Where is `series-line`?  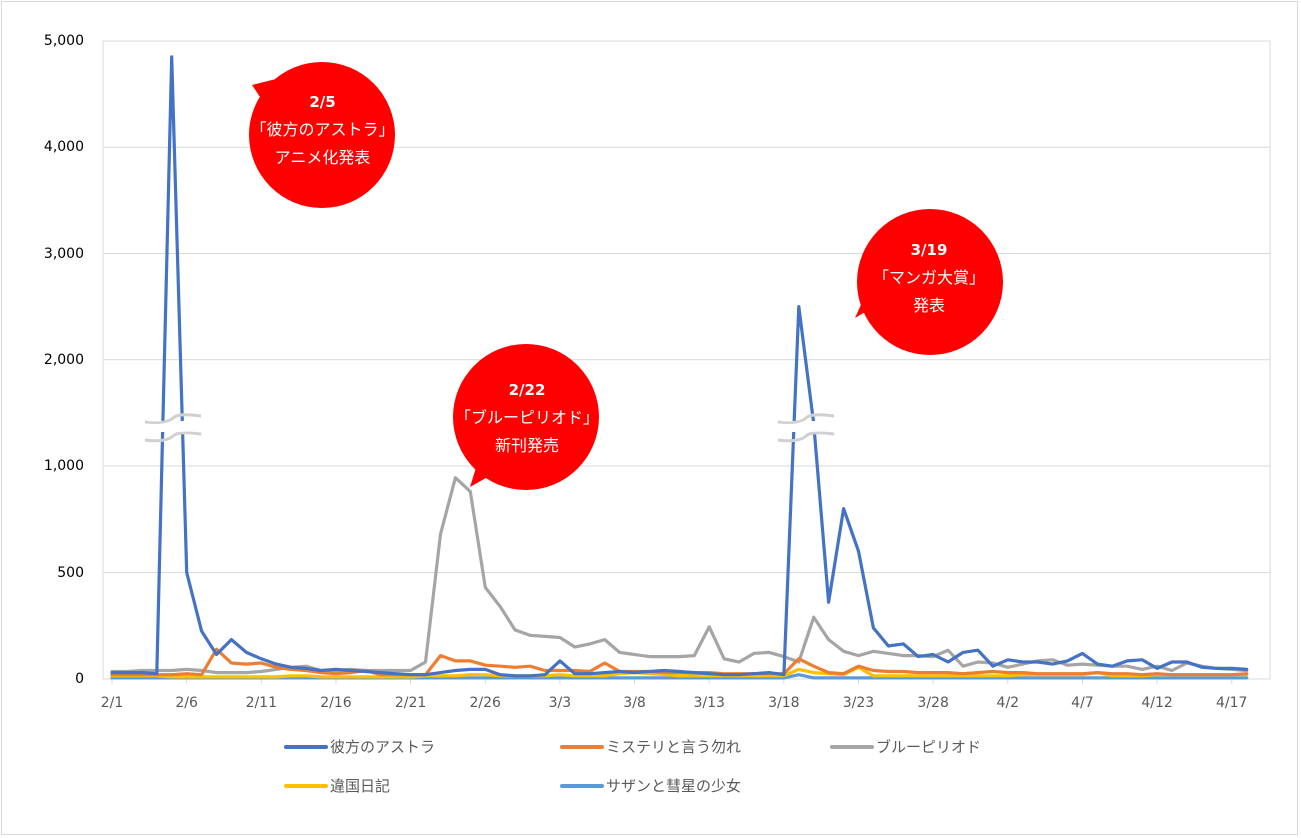
series-line is located at coordinates (679, 676).